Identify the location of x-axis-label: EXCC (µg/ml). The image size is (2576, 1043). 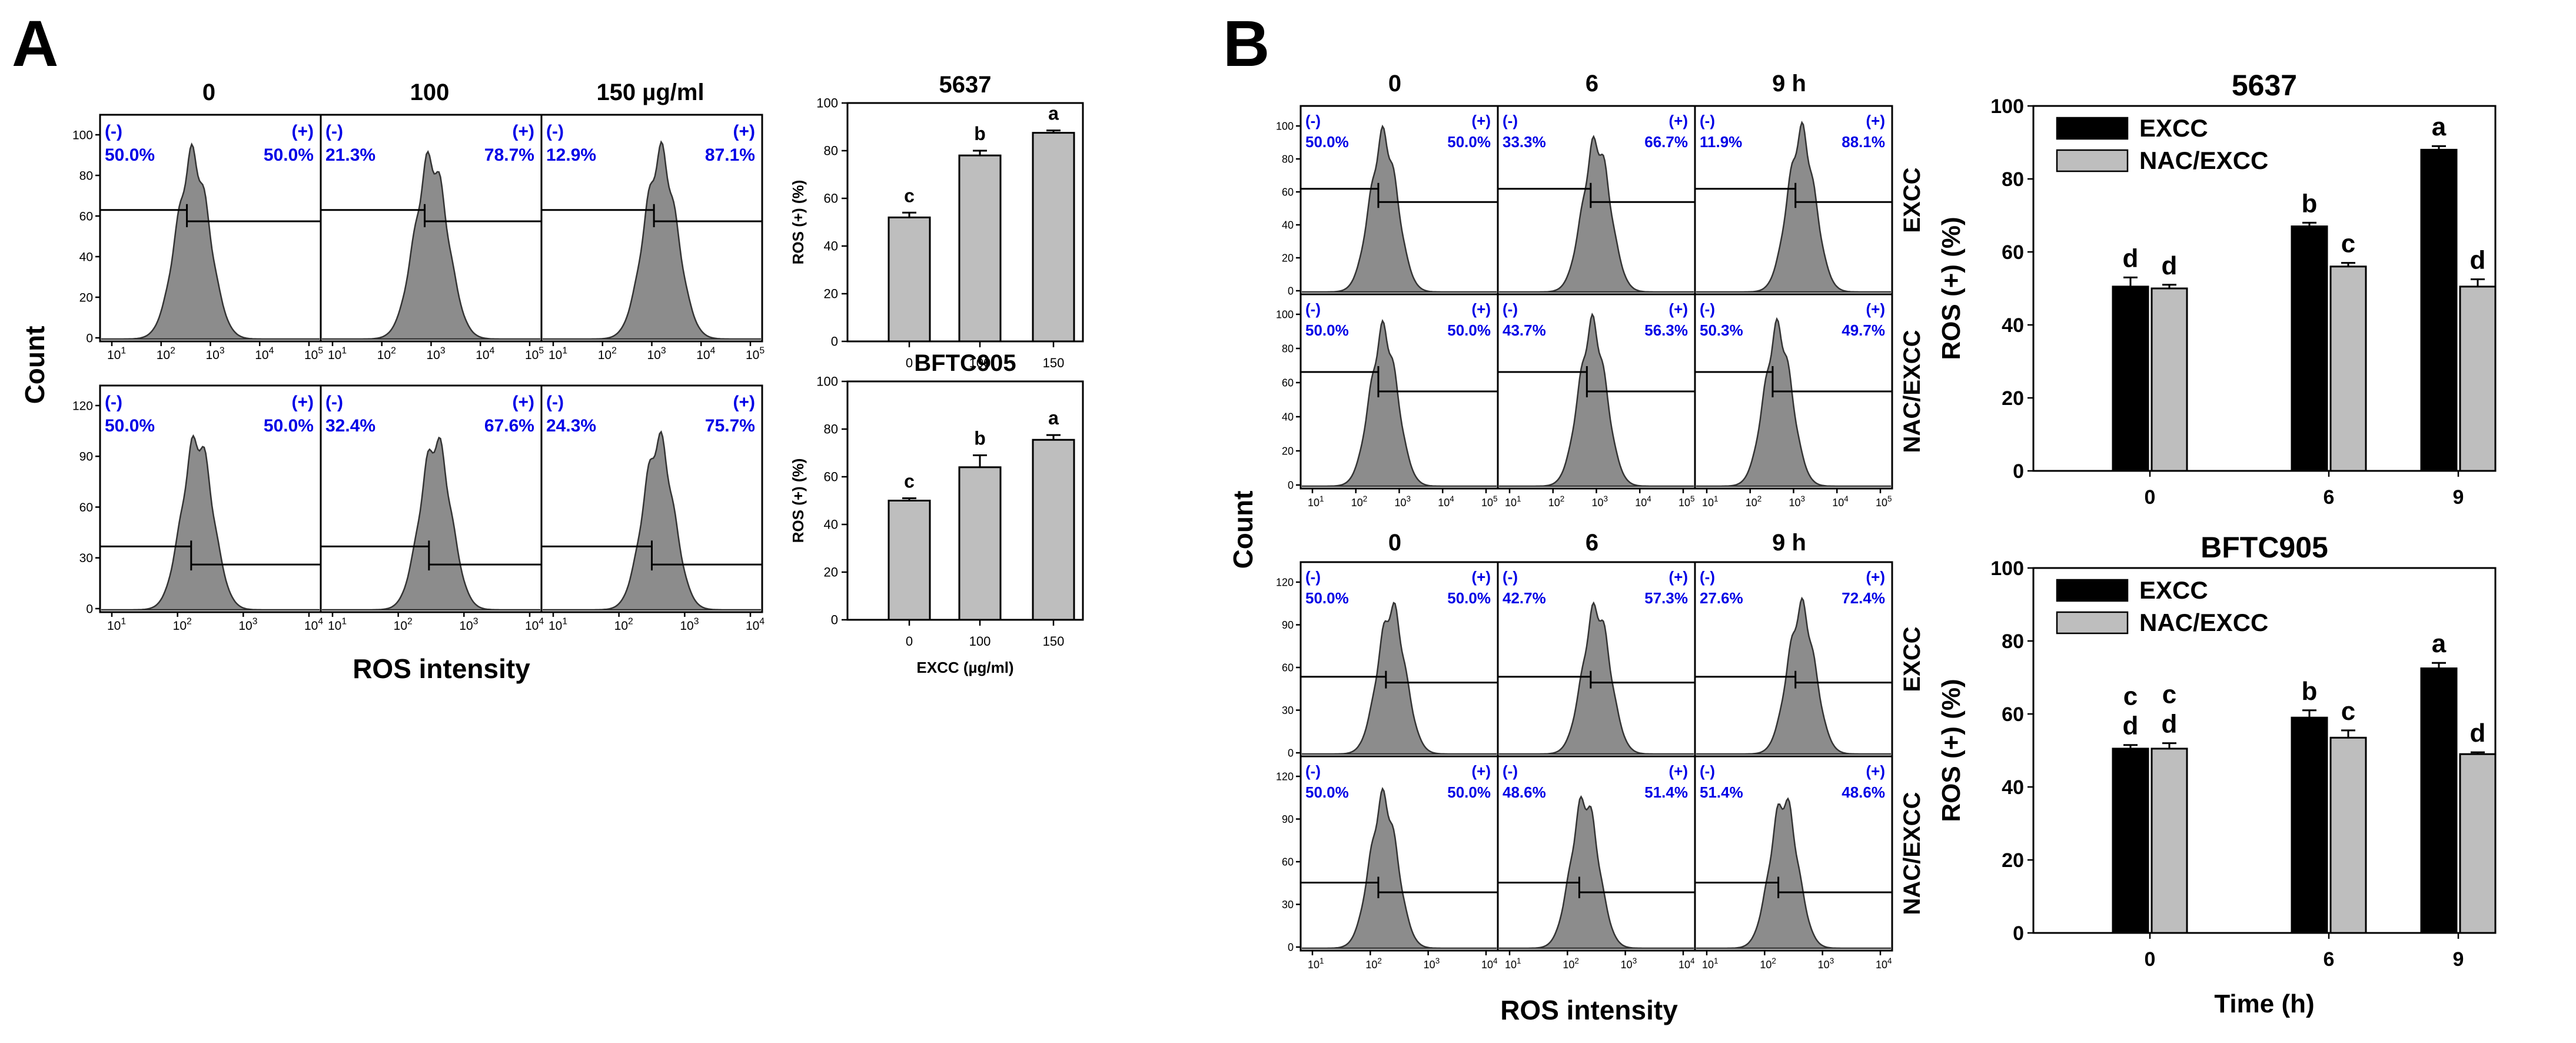
(964, 667).